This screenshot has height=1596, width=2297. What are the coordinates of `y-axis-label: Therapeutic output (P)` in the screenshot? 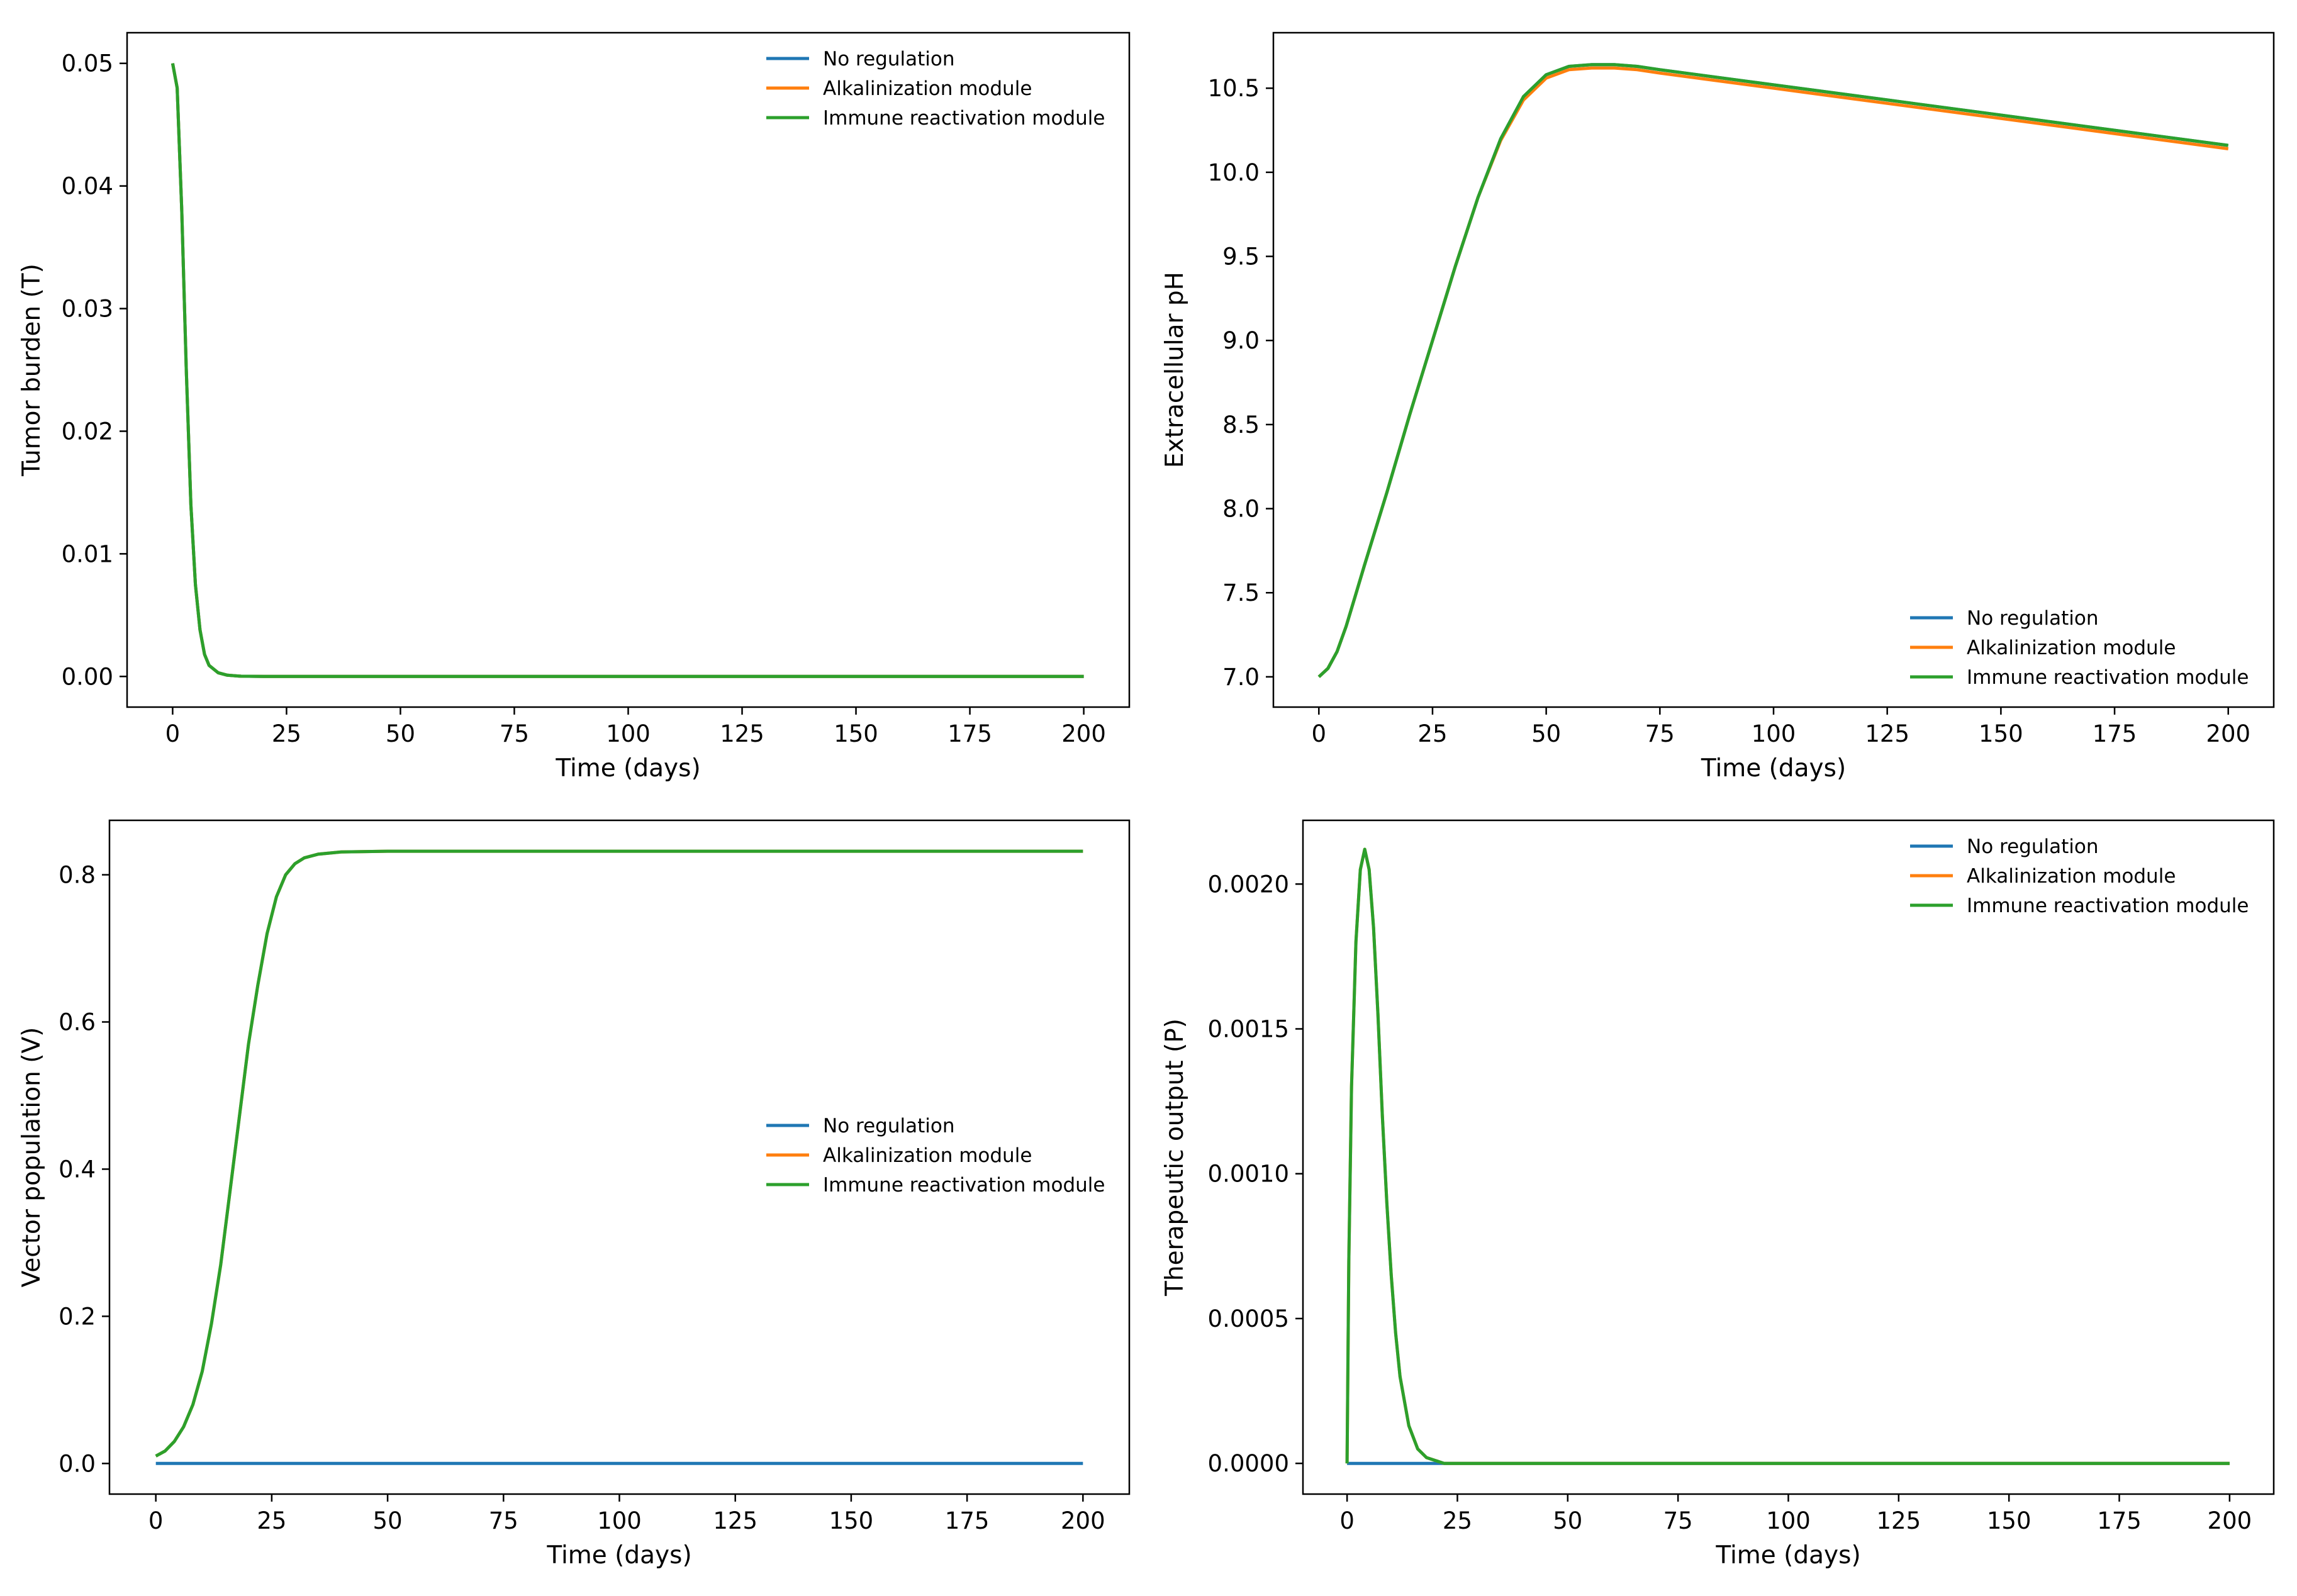 It's located at (1175, 1157).